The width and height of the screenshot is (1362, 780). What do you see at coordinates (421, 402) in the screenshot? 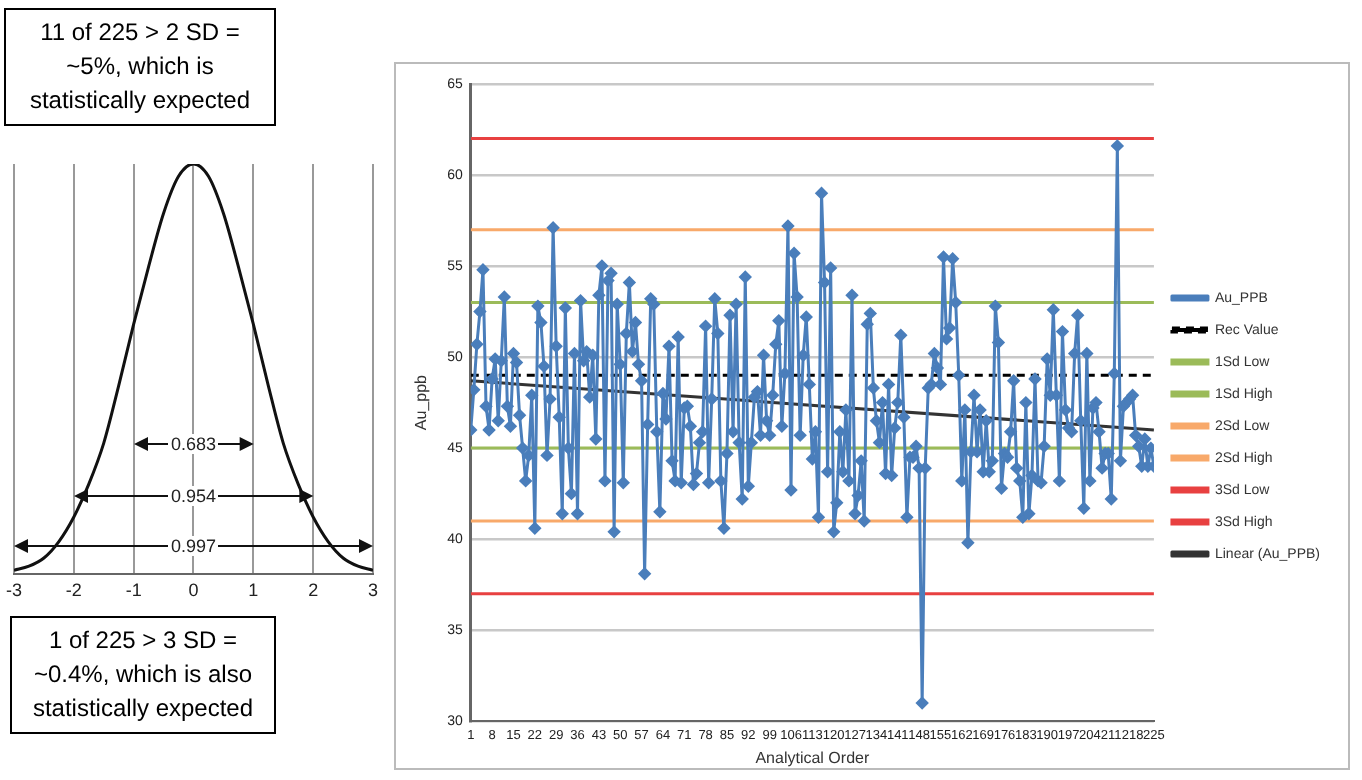
I see `y-axis-title: Au_ppb` at bounding box center [421, 402].